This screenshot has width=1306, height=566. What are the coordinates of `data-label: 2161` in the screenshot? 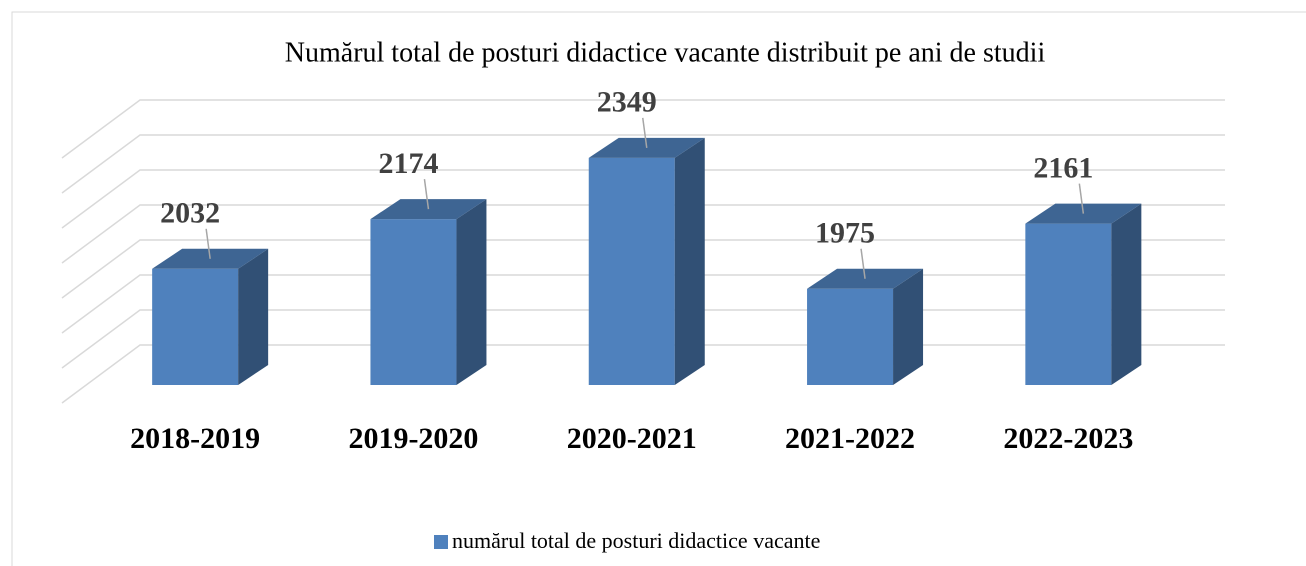 It's located at (1063, 168).